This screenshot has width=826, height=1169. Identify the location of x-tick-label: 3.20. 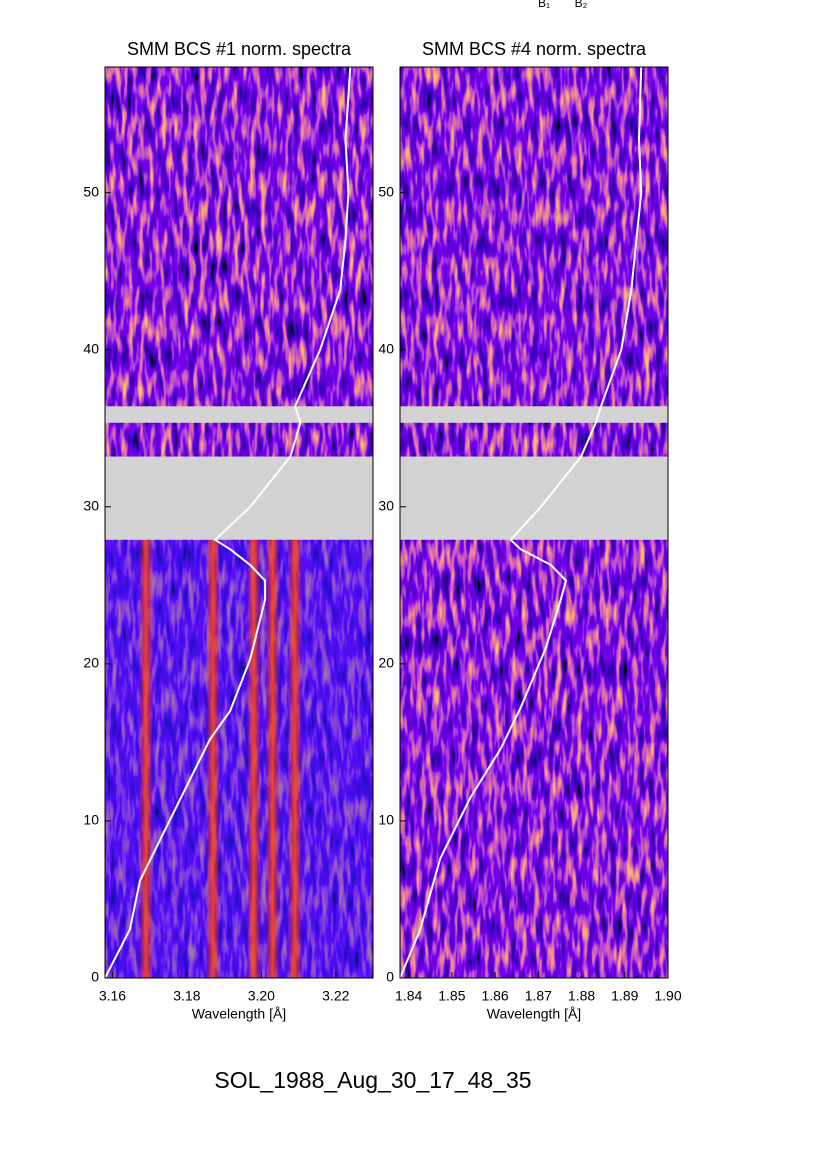
(261, 996).